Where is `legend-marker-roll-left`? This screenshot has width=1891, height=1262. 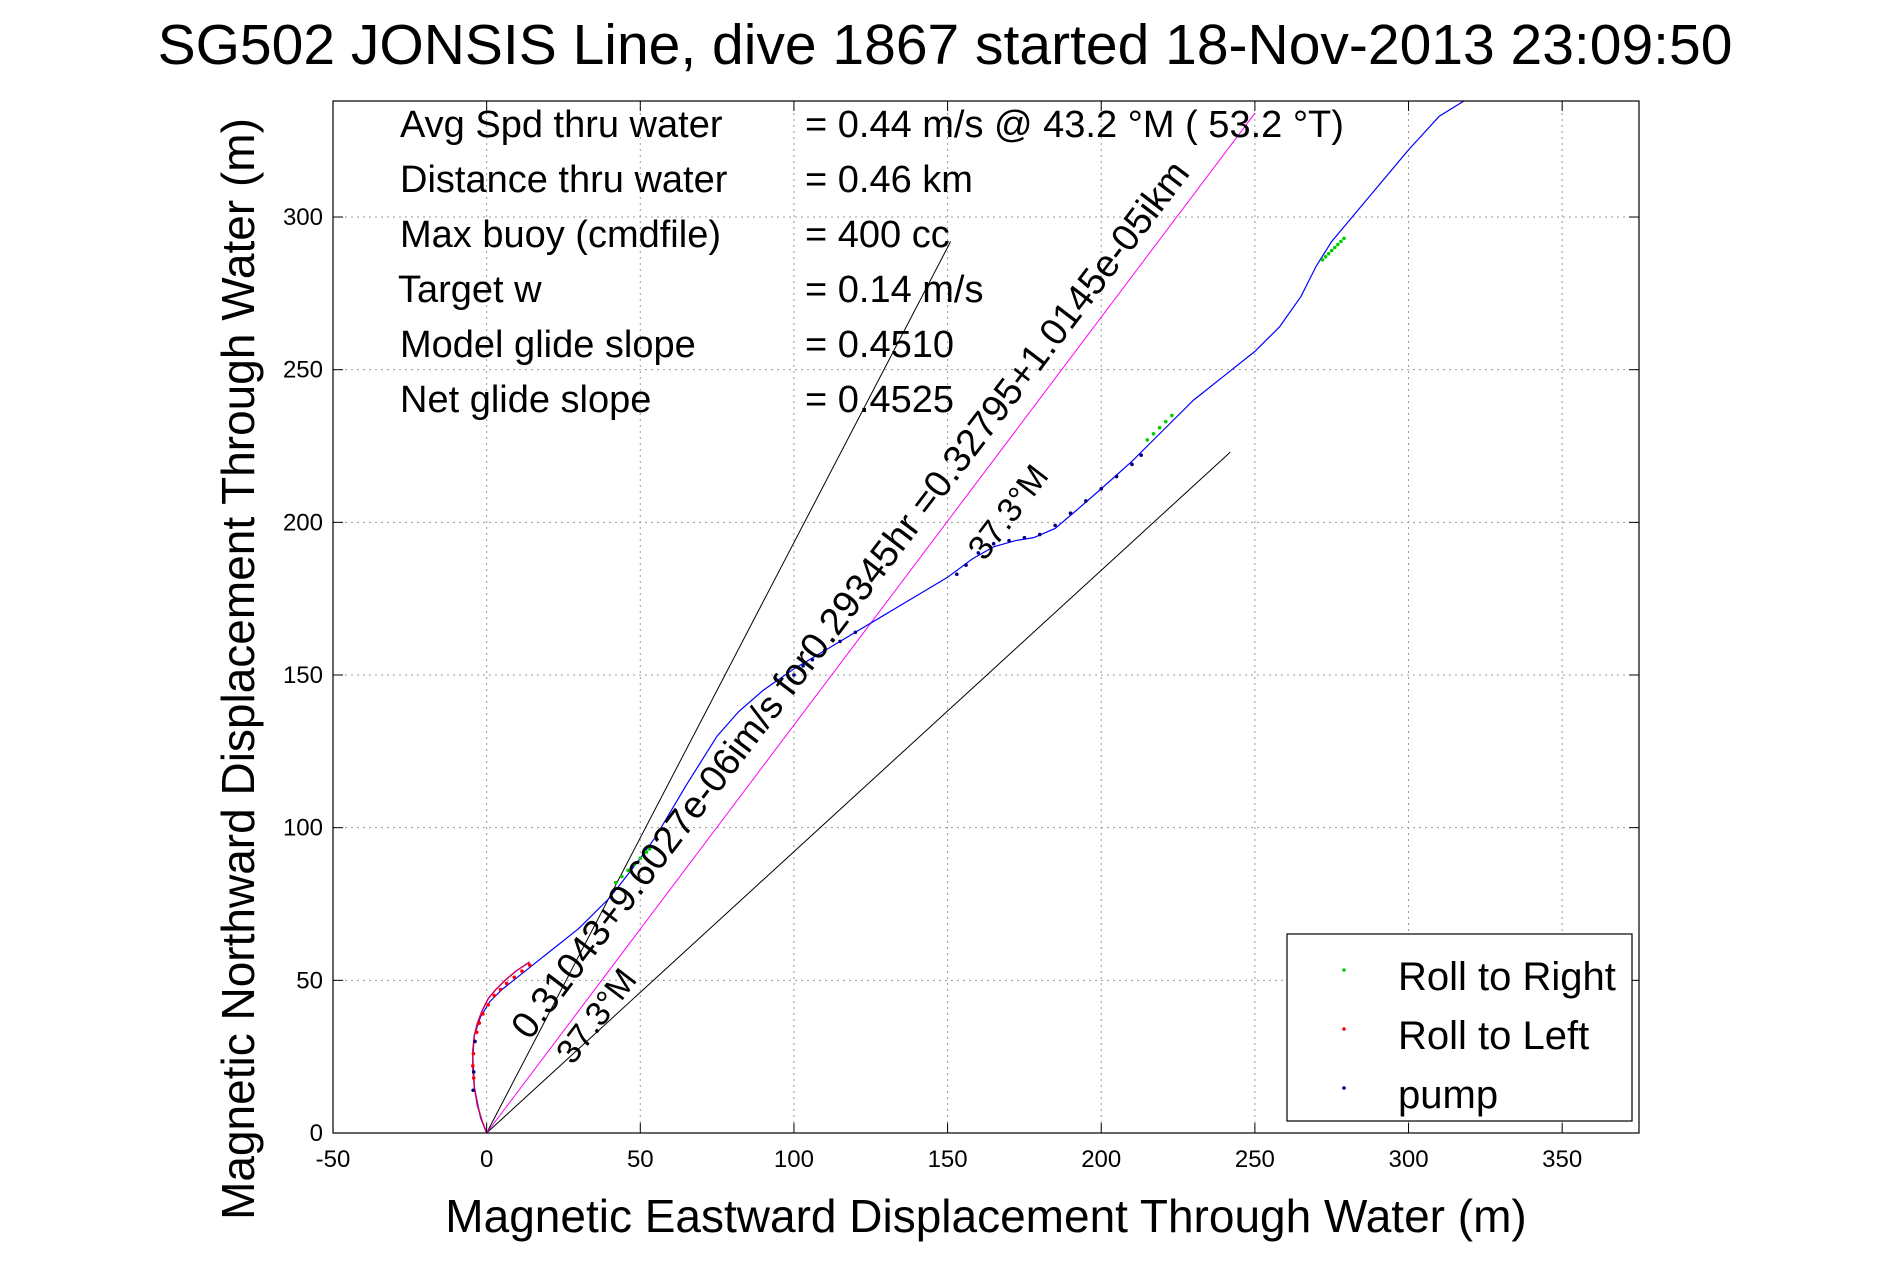
legend-marker-roll-left is located at coordinates (1344, 1029).